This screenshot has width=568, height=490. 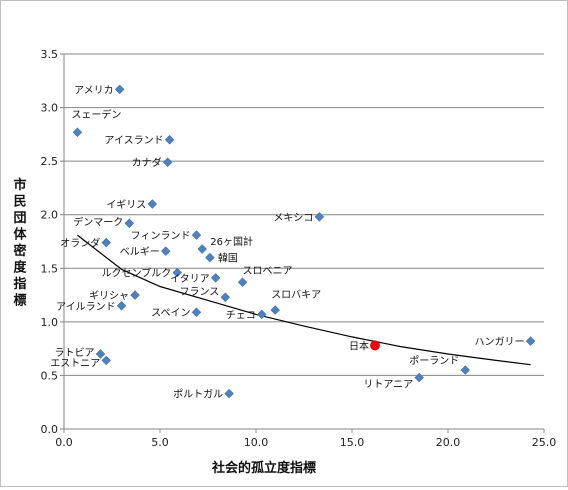 I want to click on data-label: フィンランド, so click(x=161, y=236).